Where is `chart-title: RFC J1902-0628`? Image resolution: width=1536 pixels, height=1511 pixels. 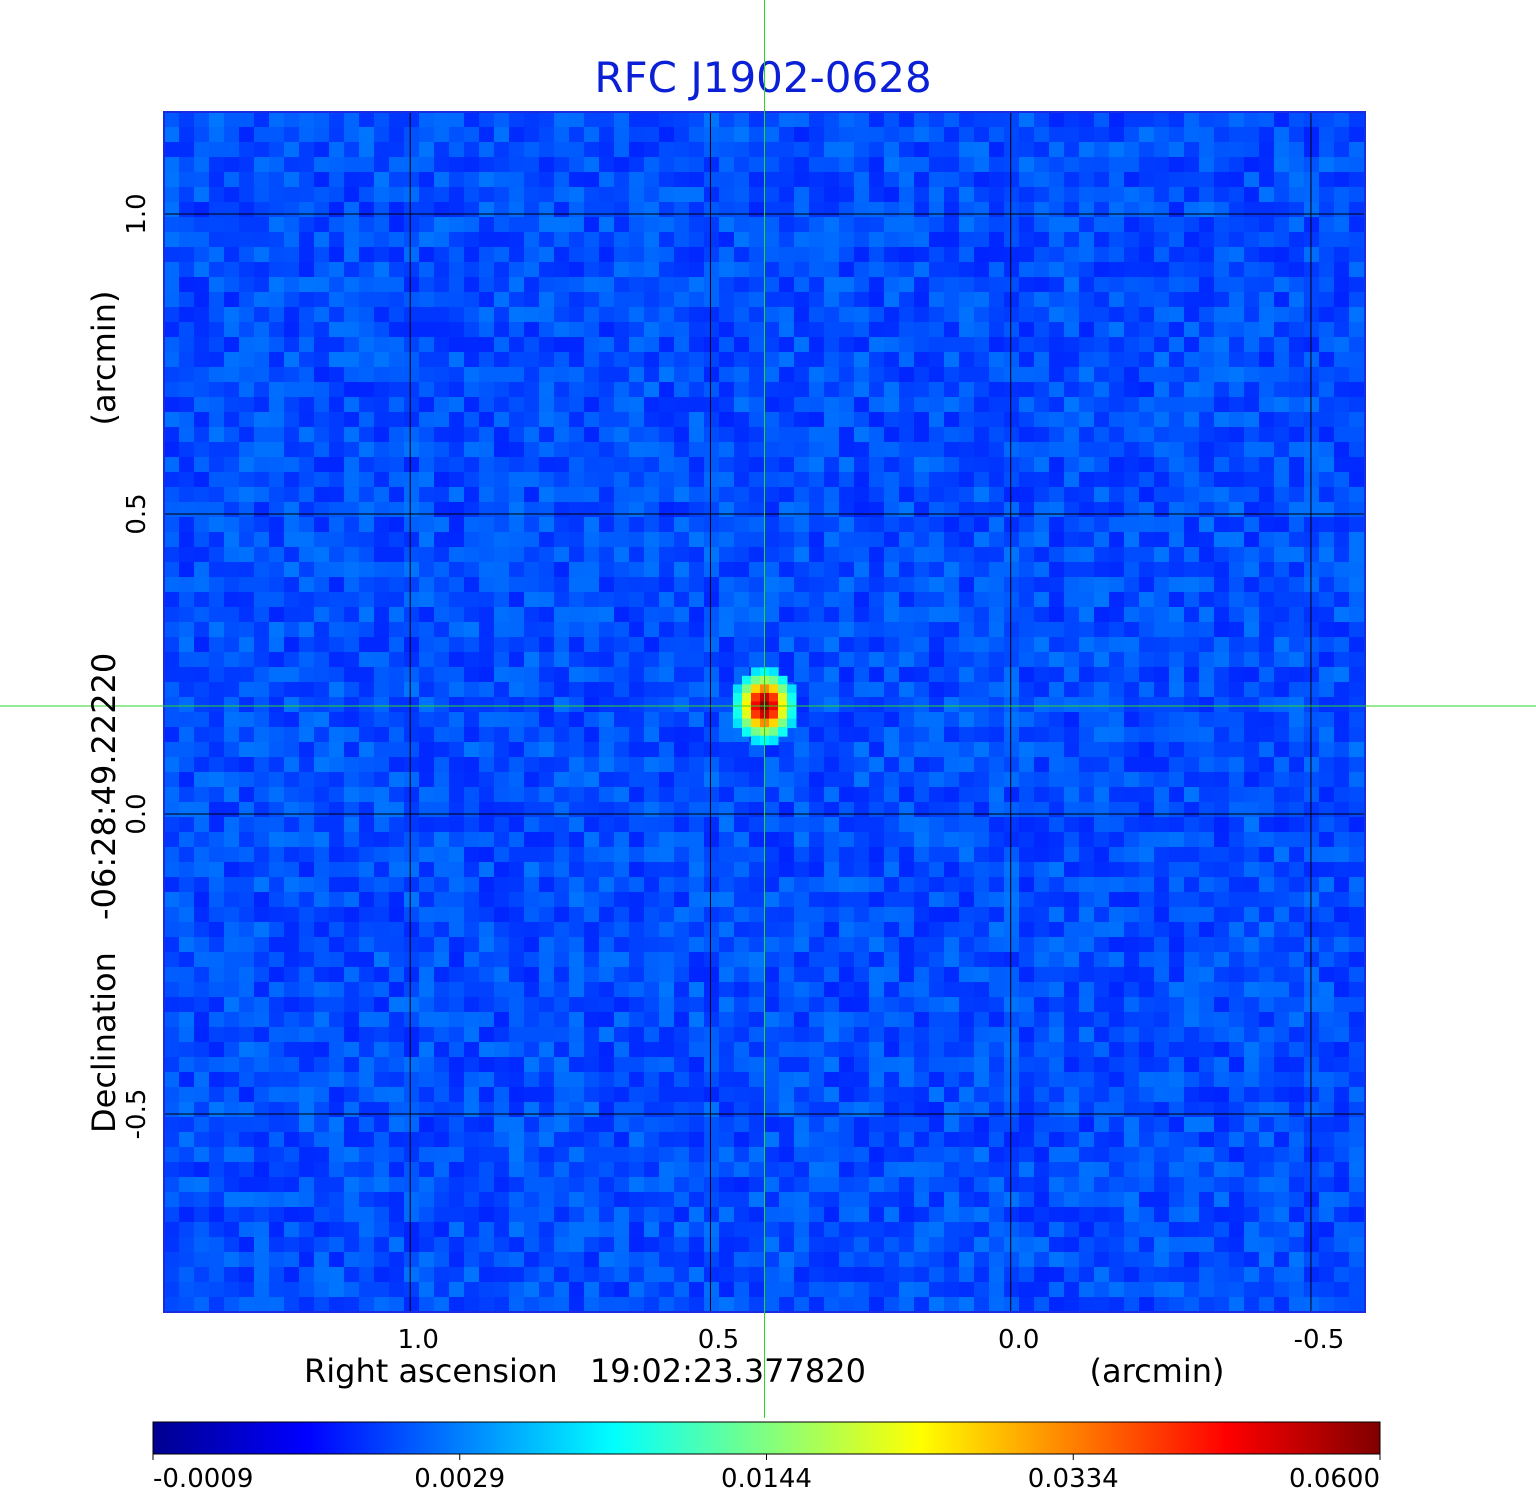
chart-title: RFC J1902-0628 is located at coordinates (762, 77).